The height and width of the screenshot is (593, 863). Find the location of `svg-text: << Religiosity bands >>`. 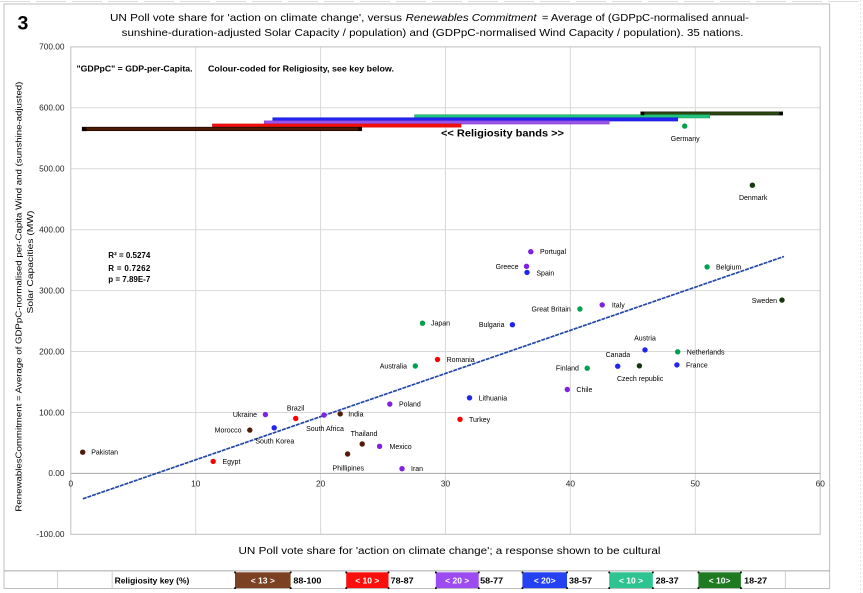

svg-text: << Religiosity bands >> is located at coordinates (502, 134).